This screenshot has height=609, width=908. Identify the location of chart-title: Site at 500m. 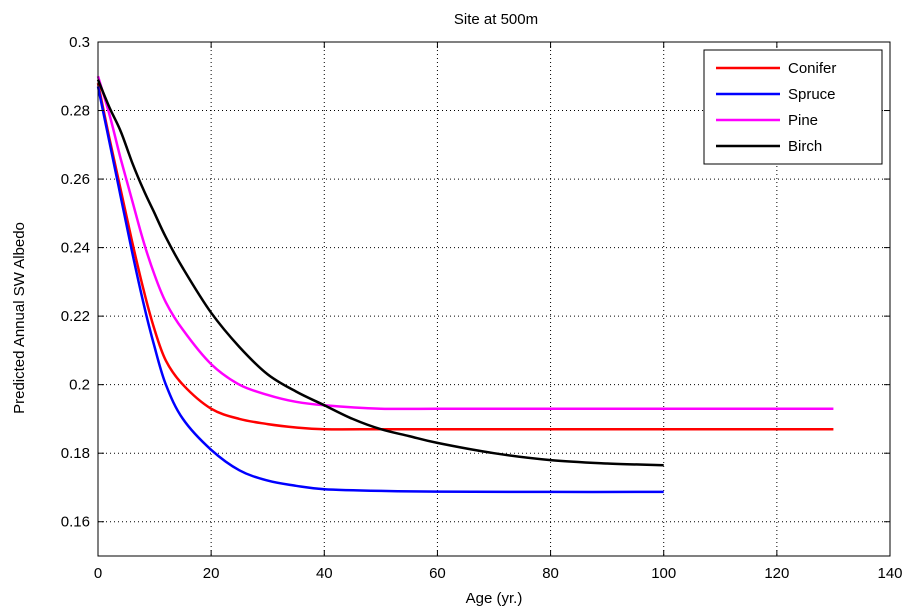
(496, 19).